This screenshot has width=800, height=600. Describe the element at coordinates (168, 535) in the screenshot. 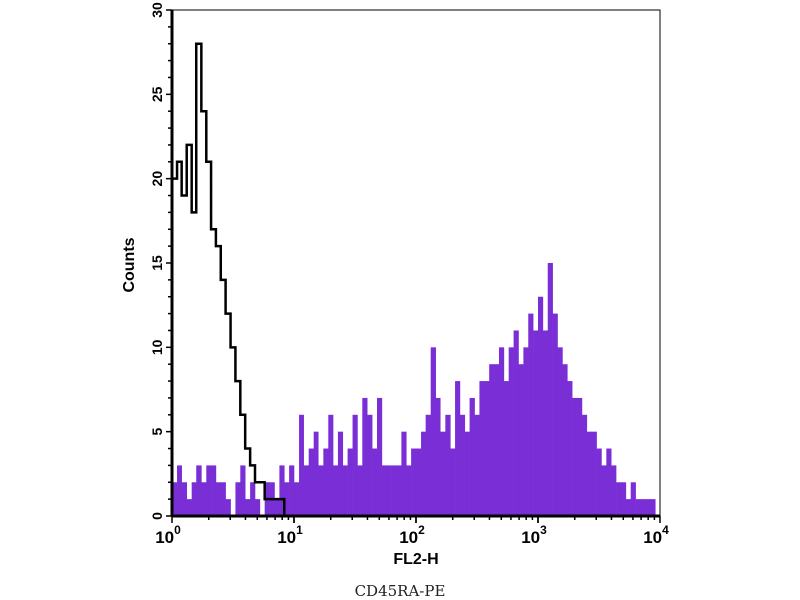

I see `x-tick-label: 10⁰` at that location.